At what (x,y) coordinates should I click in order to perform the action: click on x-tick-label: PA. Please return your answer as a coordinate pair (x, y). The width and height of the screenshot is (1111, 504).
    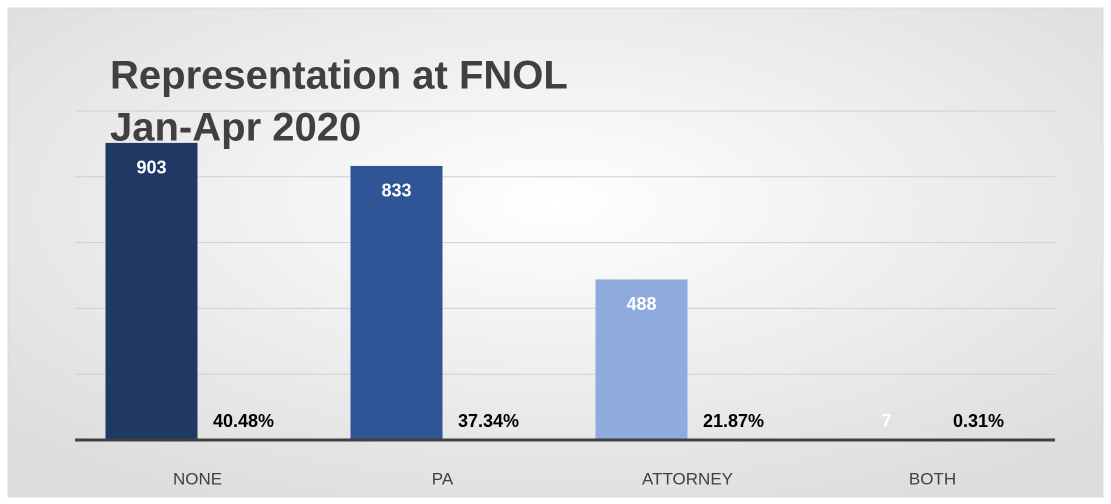
    Looking at the image, I should click on (443, 478).